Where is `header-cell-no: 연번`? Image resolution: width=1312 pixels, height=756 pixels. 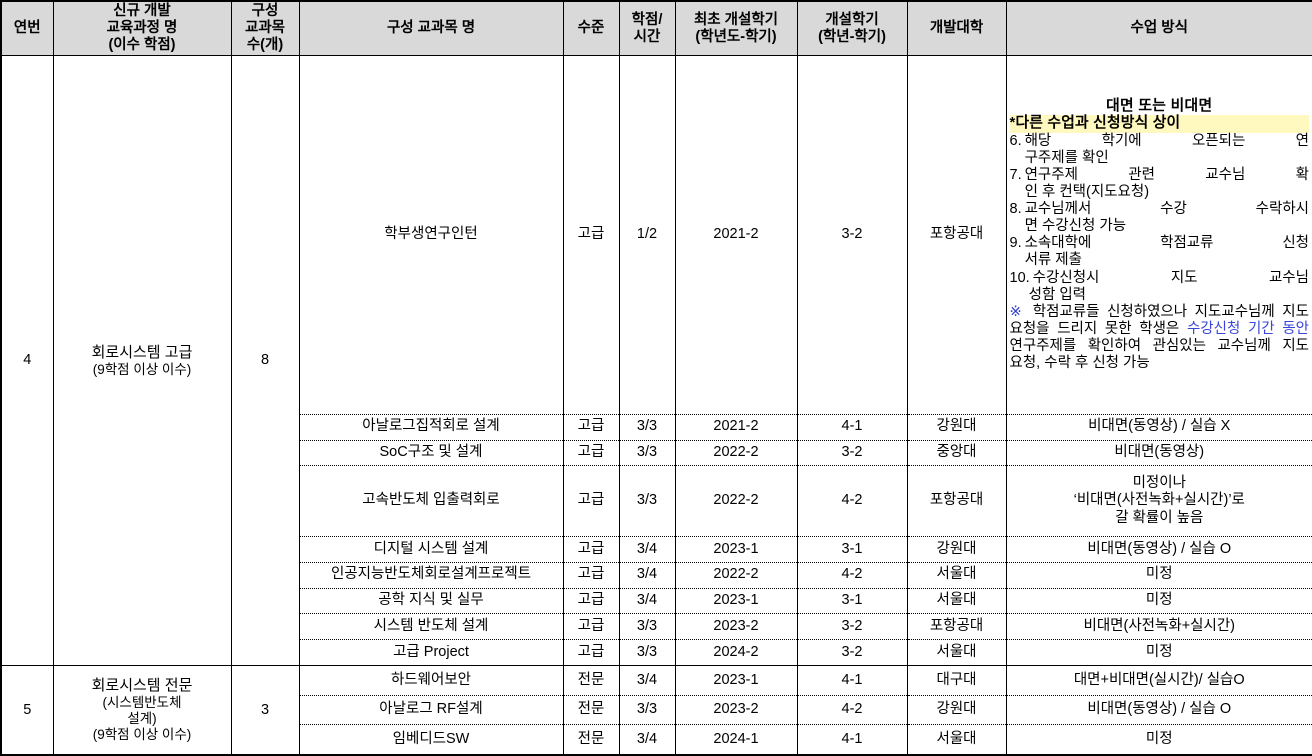 header-cell-no: 연번 is located at coordinates (27, 28).